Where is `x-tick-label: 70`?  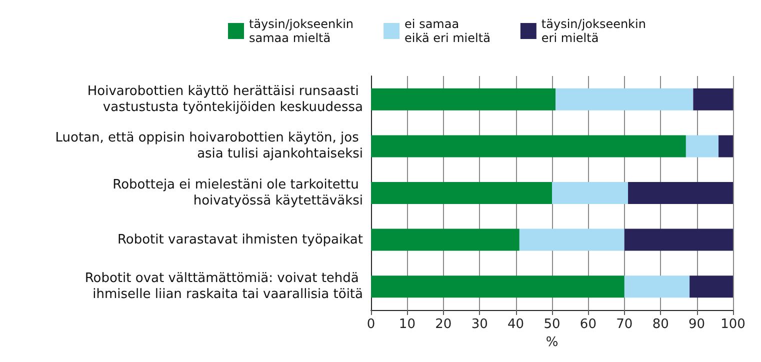 x-tick-label: 70 is located at coordinates (624, 324).